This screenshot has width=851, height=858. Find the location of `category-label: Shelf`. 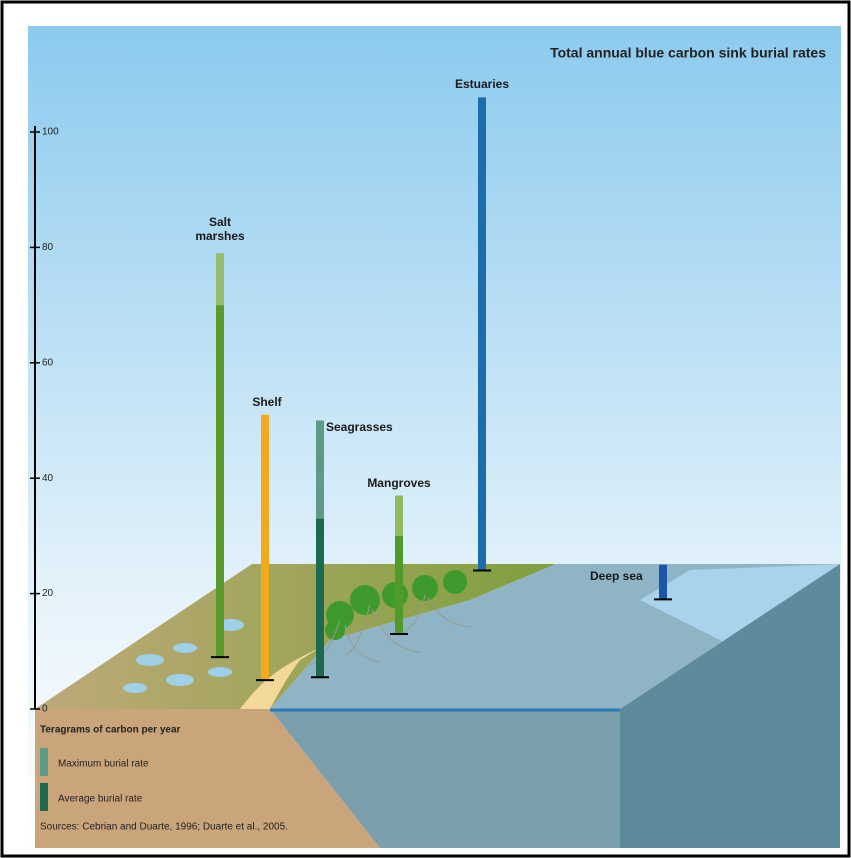

category-label: Shelf is located at coordinates (267, 401).